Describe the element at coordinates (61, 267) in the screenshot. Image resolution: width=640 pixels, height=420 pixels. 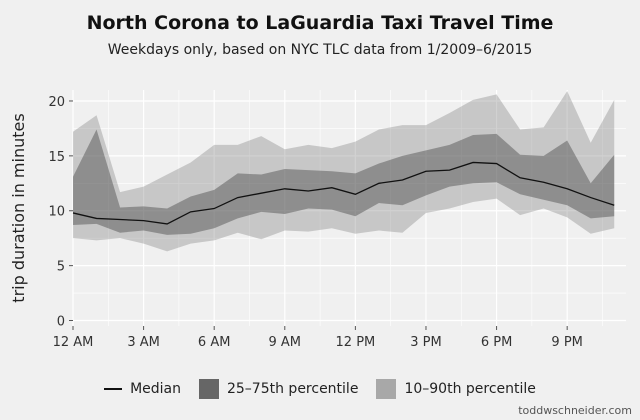
I see `y-tick-label: 5` at that location.